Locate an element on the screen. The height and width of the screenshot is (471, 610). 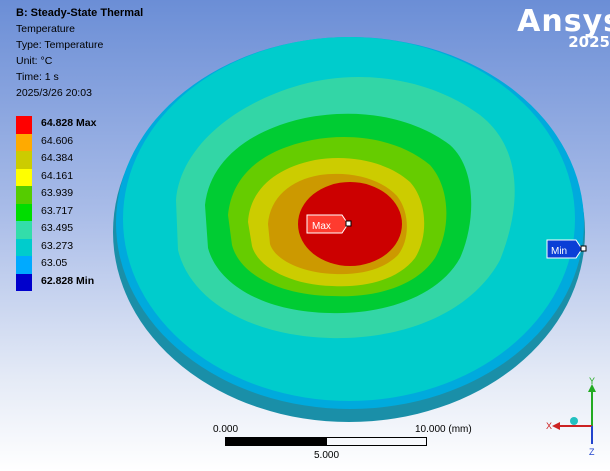
min-probe-tag is located at coordinates (564, 249).